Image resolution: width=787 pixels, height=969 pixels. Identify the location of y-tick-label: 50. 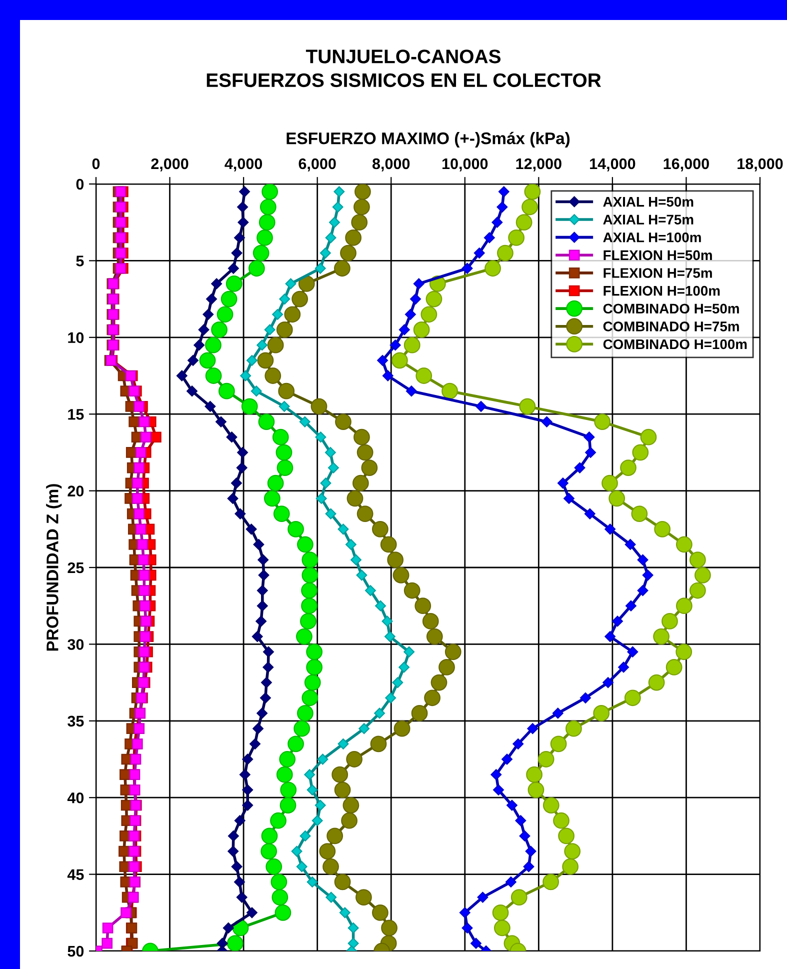
(76, 951).